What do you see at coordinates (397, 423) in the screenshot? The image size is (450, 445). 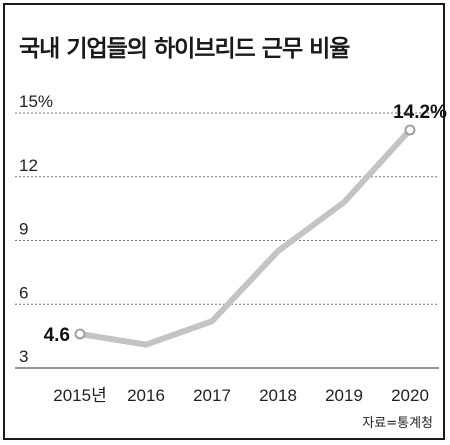 I see `source-note: 자료=통계청` at bounding box center [397, 423].